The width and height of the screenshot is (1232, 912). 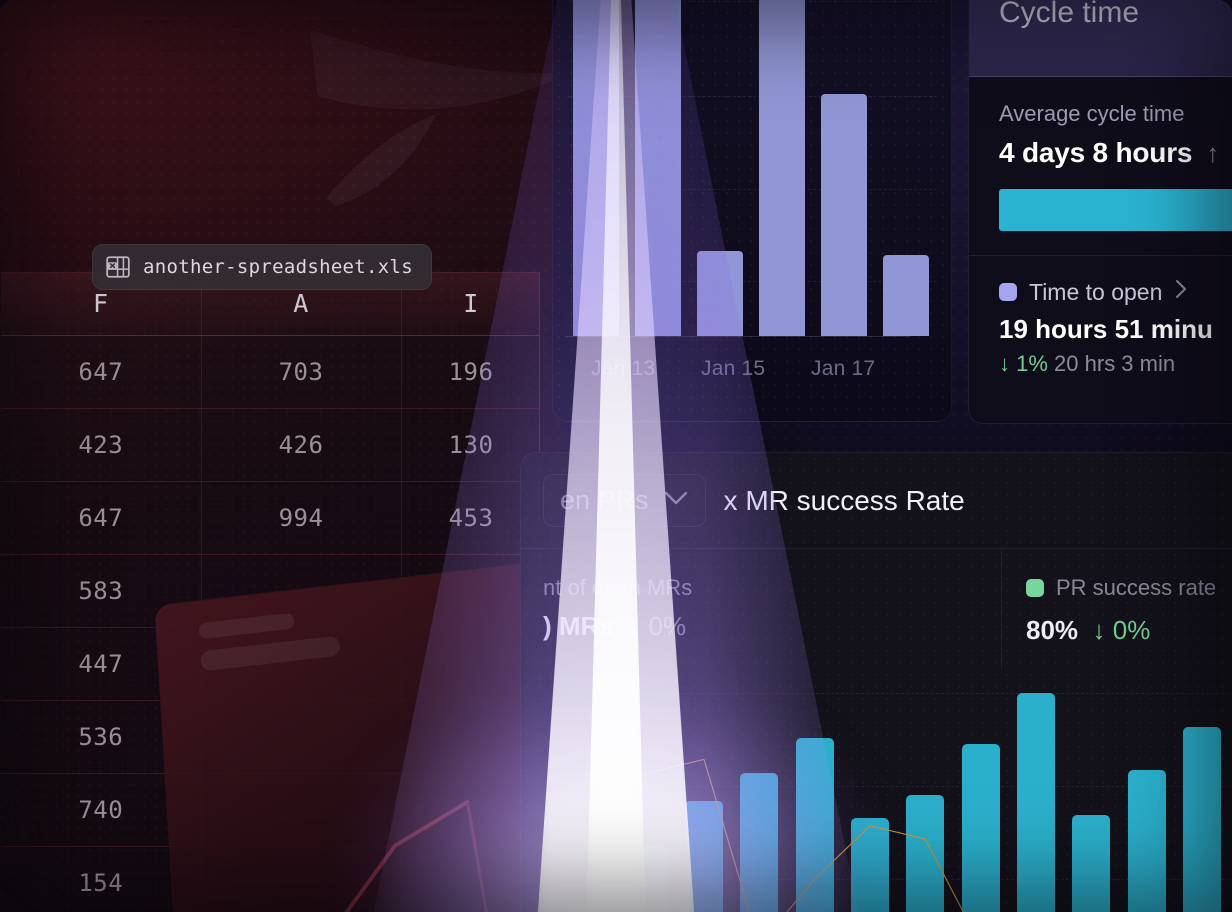 What do you see at coordinates (470, 372) in the screenshot?
I see `table-cell: 196` at bounding box center [470, 372].